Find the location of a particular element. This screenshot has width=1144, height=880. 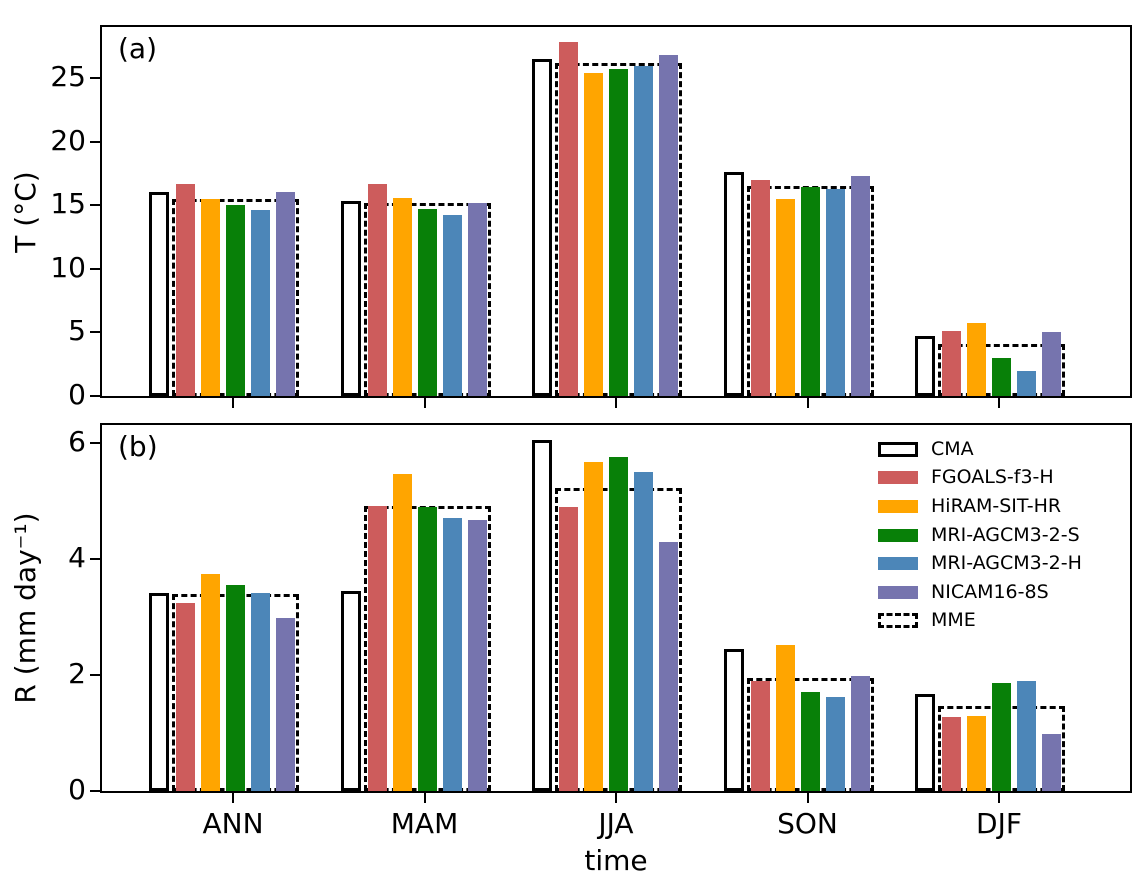

panel-b-bar-hiram-sit-hr-son is located at coordinates (785, 717).